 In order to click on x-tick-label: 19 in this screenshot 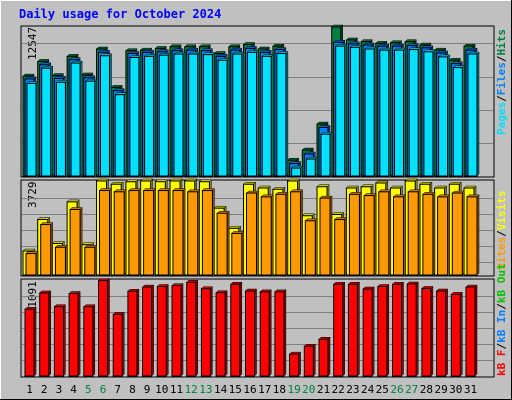, I will do `click(293, 389)`.